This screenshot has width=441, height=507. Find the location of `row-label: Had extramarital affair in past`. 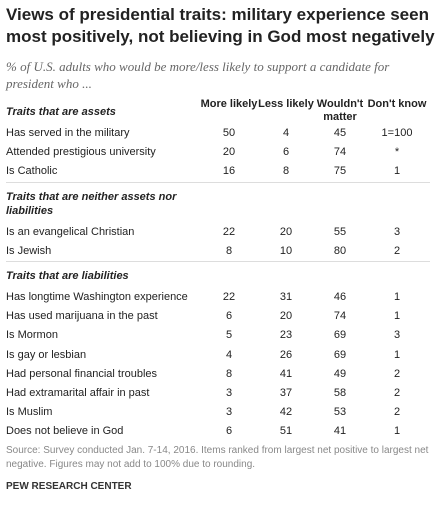

row-label: Had extramarital affair in past is located at coordinates (78, 393).